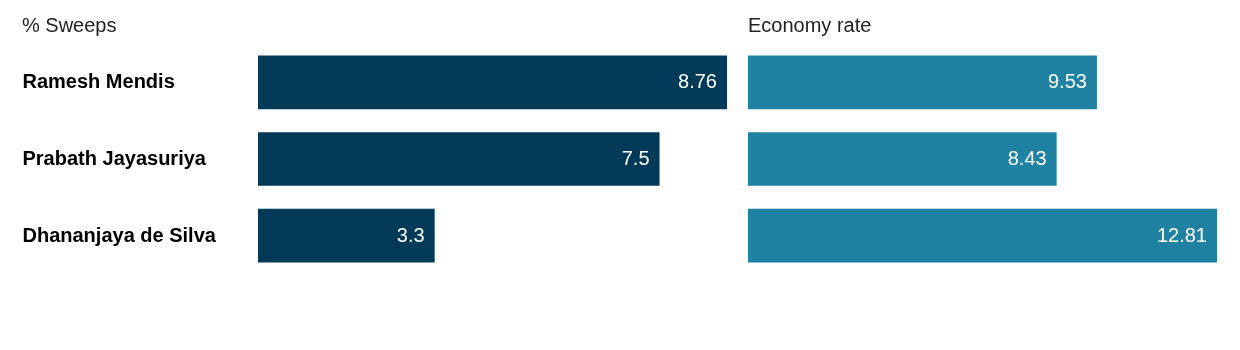 Image resolution: width=1240 pixels, height=350 pixels. What do you see at coordinates (1181, 234) in the screenshot?
I see `data-label: 12.81` at bounding box center [1181, 234].